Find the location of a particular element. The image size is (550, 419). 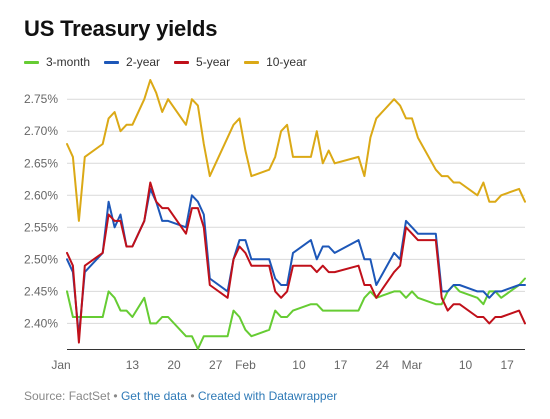

source-text: Source: FactSet is located at coordinates (67, 396).